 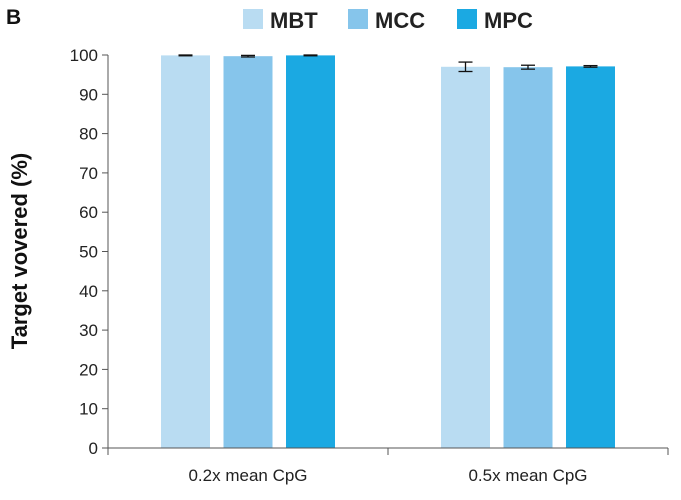 What do you see at coordinates (88, 94) in the screenshot?
I see `y-tick-label: 90` at bounding box center [88, 94].